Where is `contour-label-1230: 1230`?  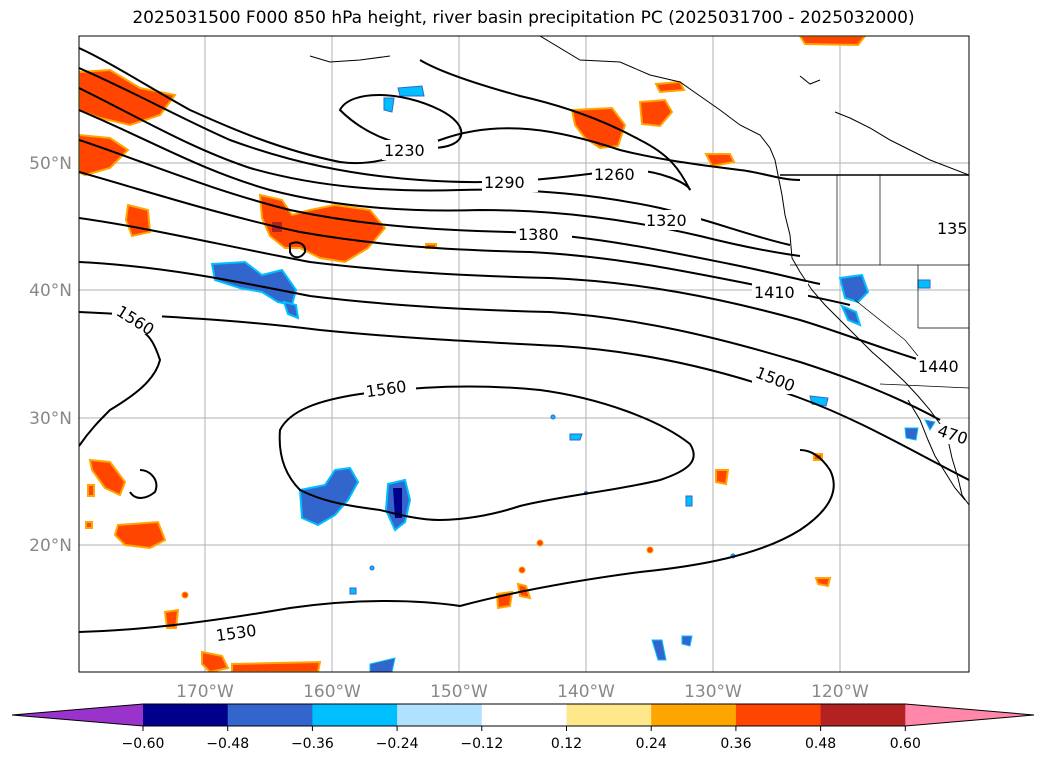 contour-label-1230: 1230 is located at coordinates (404, 150).